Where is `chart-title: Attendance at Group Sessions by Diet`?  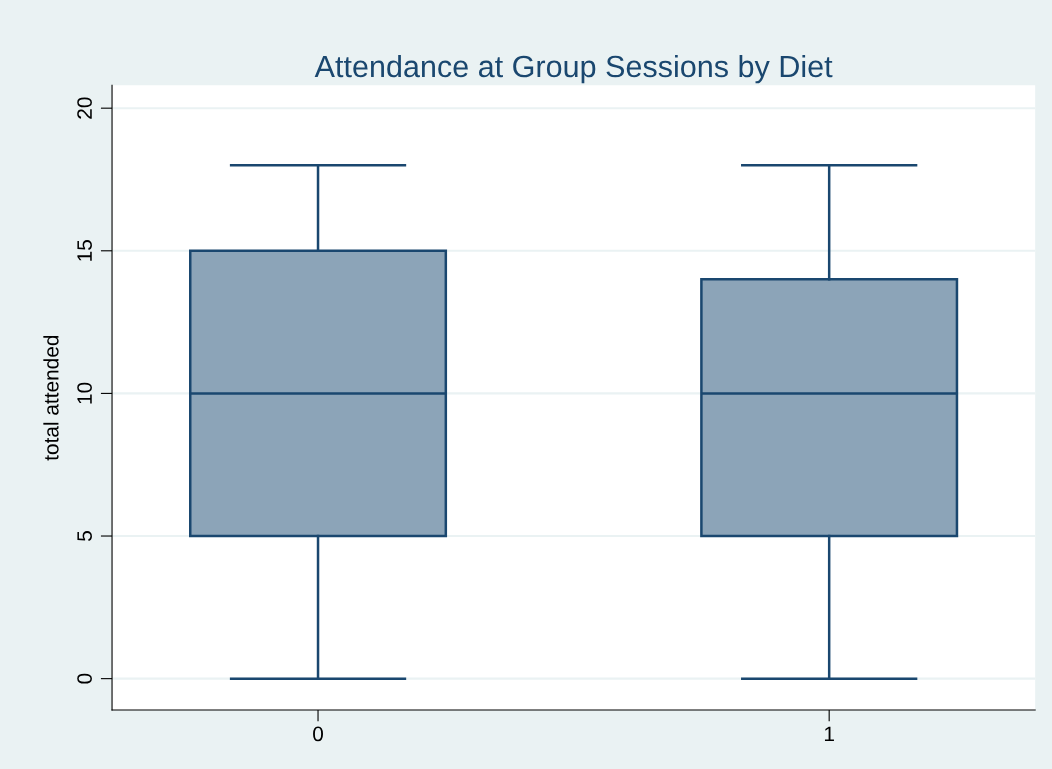
chart-title: Attendance at Group Sessions by Diet is located at coordinates (573, 69).